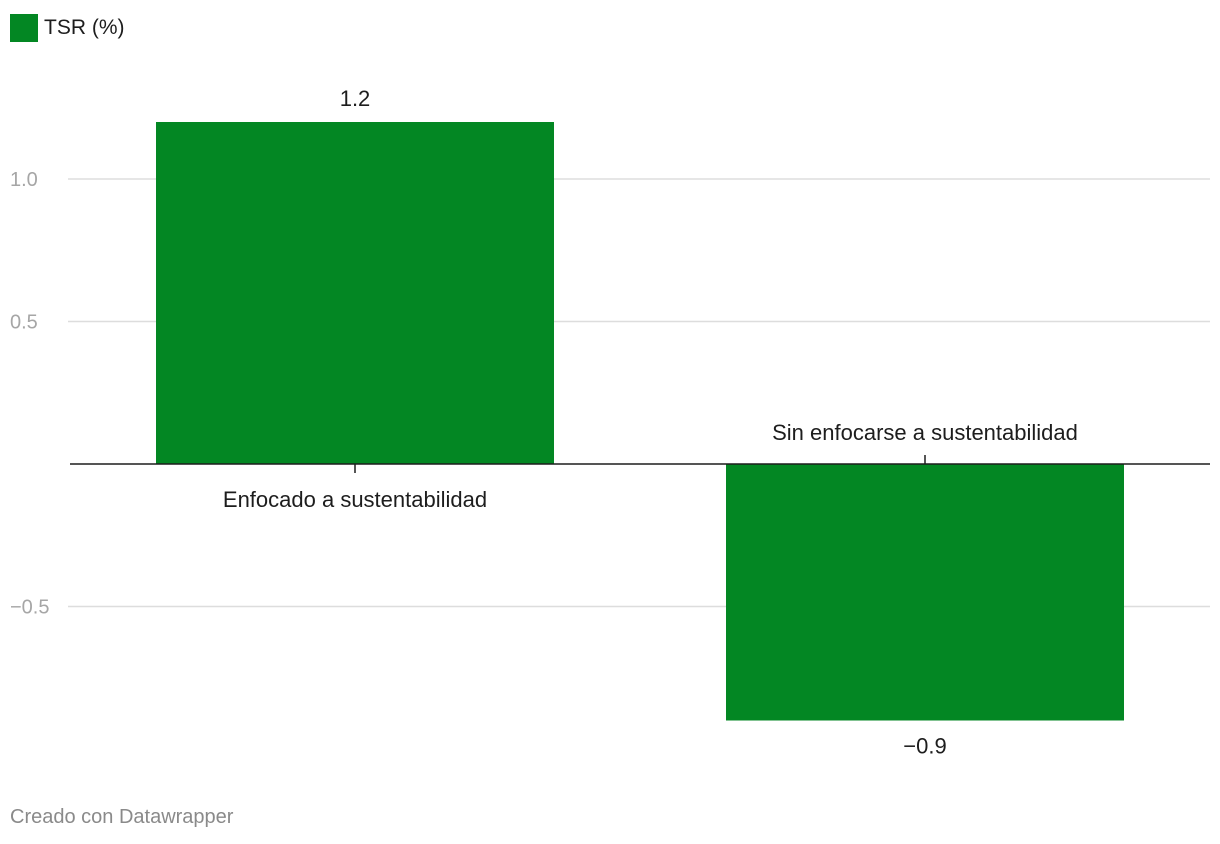 The height and width of the screenshot is (844, 1220). I want to click on y-tick-label: −0.5, so click(29, 608).